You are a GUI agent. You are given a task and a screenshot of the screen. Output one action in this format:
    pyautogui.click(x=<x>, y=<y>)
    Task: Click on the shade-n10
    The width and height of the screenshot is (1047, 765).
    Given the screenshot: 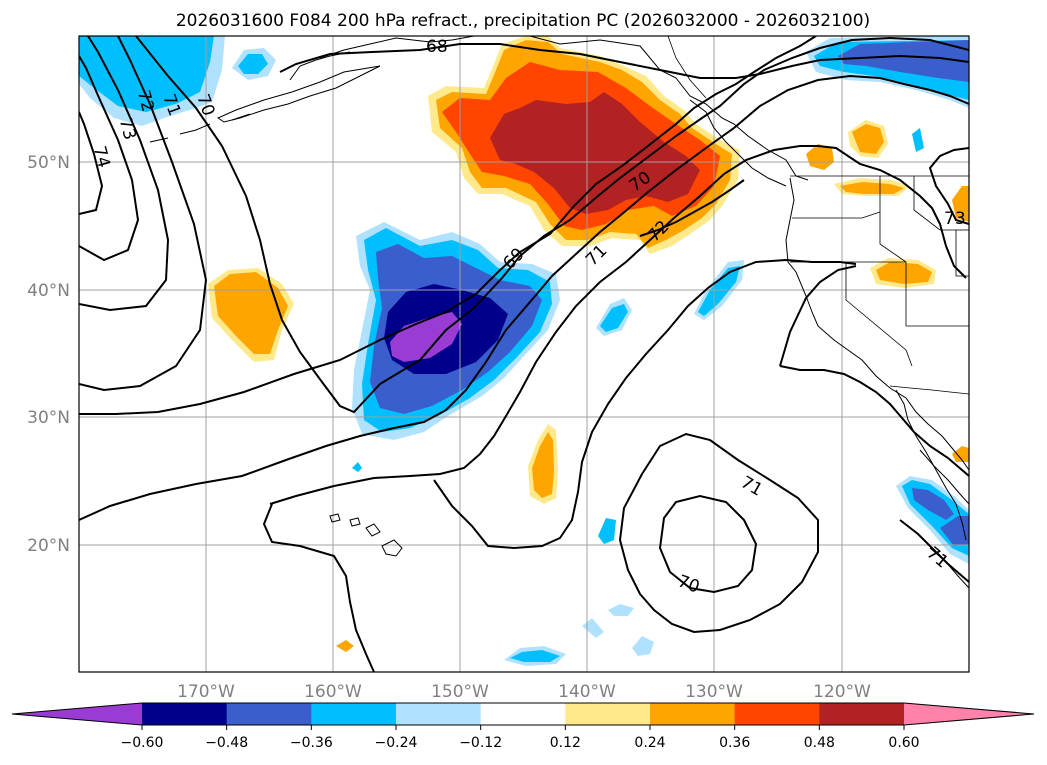 What is the action you would take?
    pyautogui.click(x=918, y=140)
    